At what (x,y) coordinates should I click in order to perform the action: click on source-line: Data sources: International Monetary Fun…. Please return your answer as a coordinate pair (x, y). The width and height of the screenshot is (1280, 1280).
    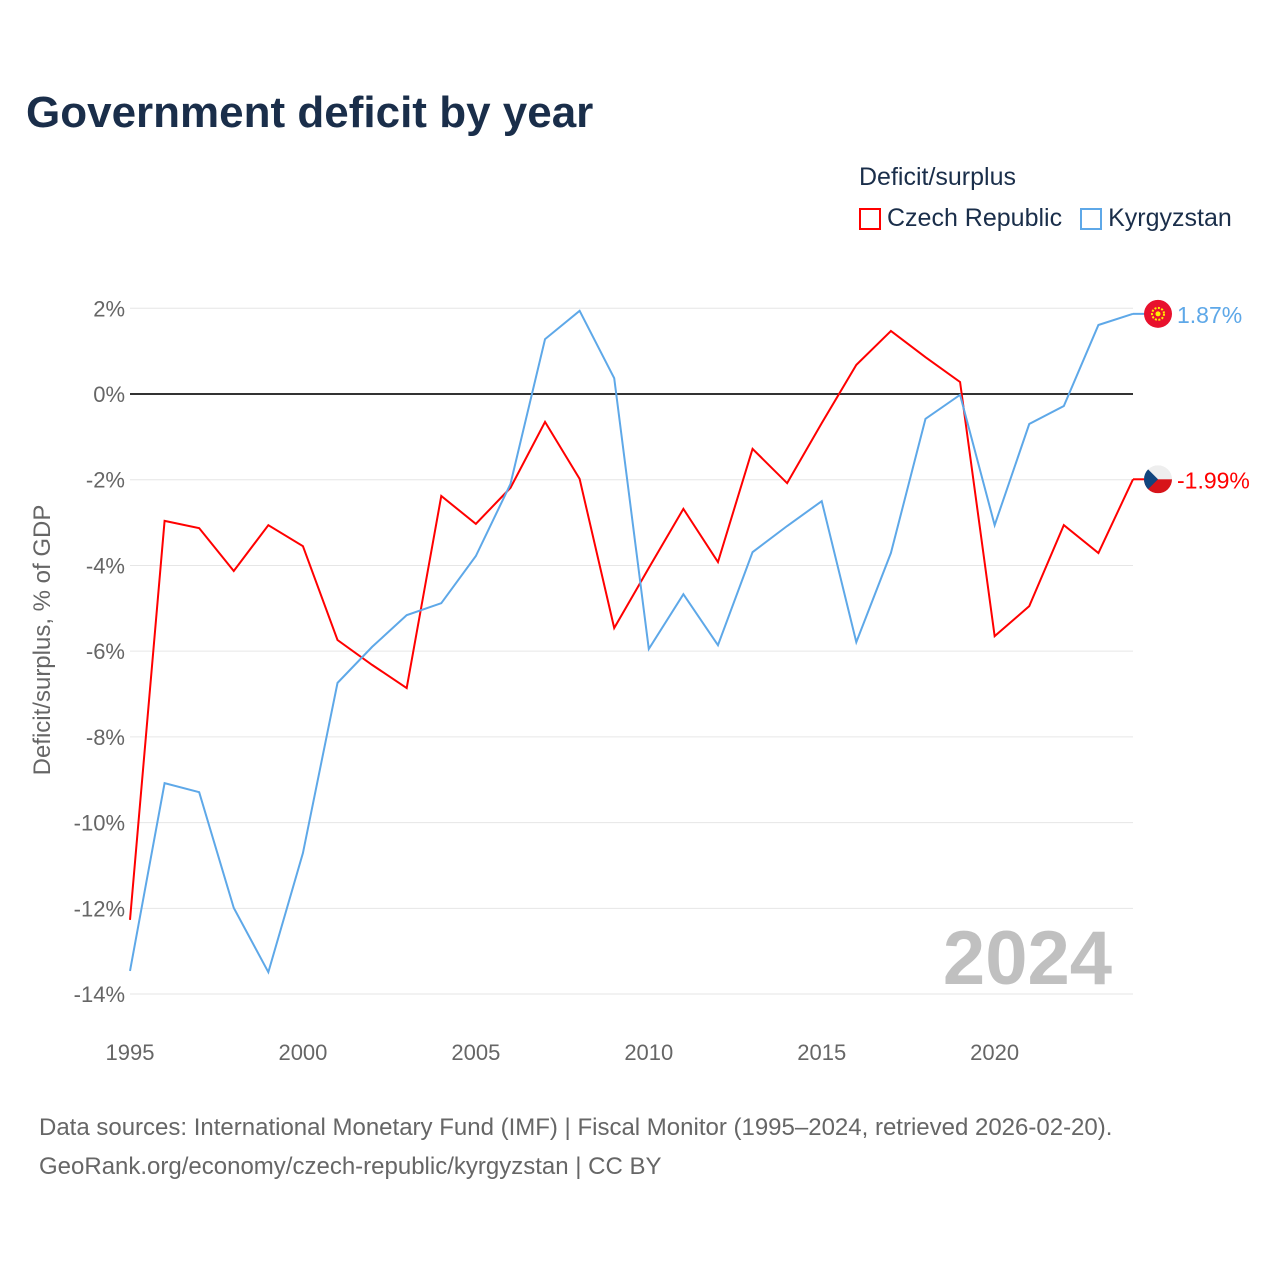
    Looking at the image, I should click on (576, 1127).